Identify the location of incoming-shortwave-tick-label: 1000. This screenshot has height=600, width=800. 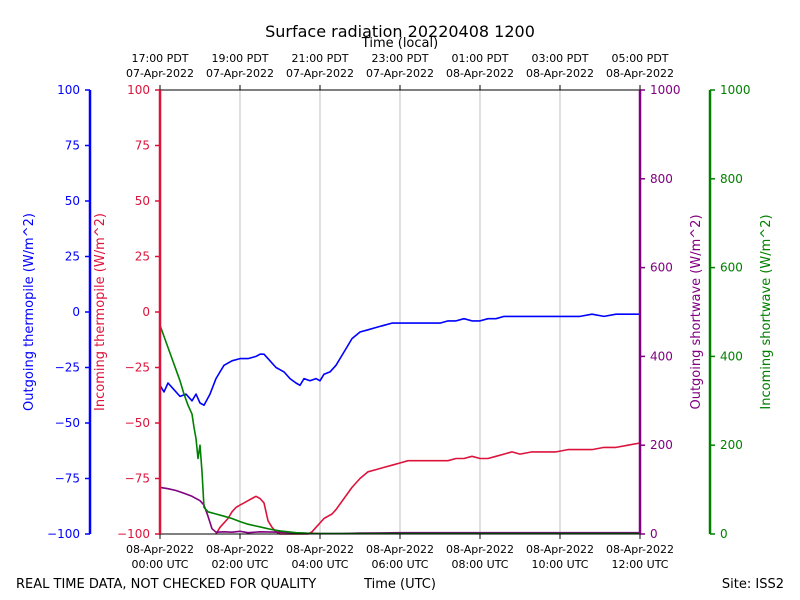
(735, 90).